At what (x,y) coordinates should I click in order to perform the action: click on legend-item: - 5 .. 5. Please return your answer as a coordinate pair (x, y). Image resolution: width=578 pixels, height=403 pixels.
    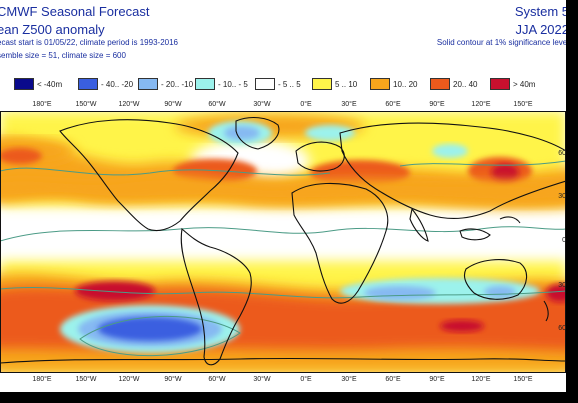
    Looking at the image, I should click on (278, 84).